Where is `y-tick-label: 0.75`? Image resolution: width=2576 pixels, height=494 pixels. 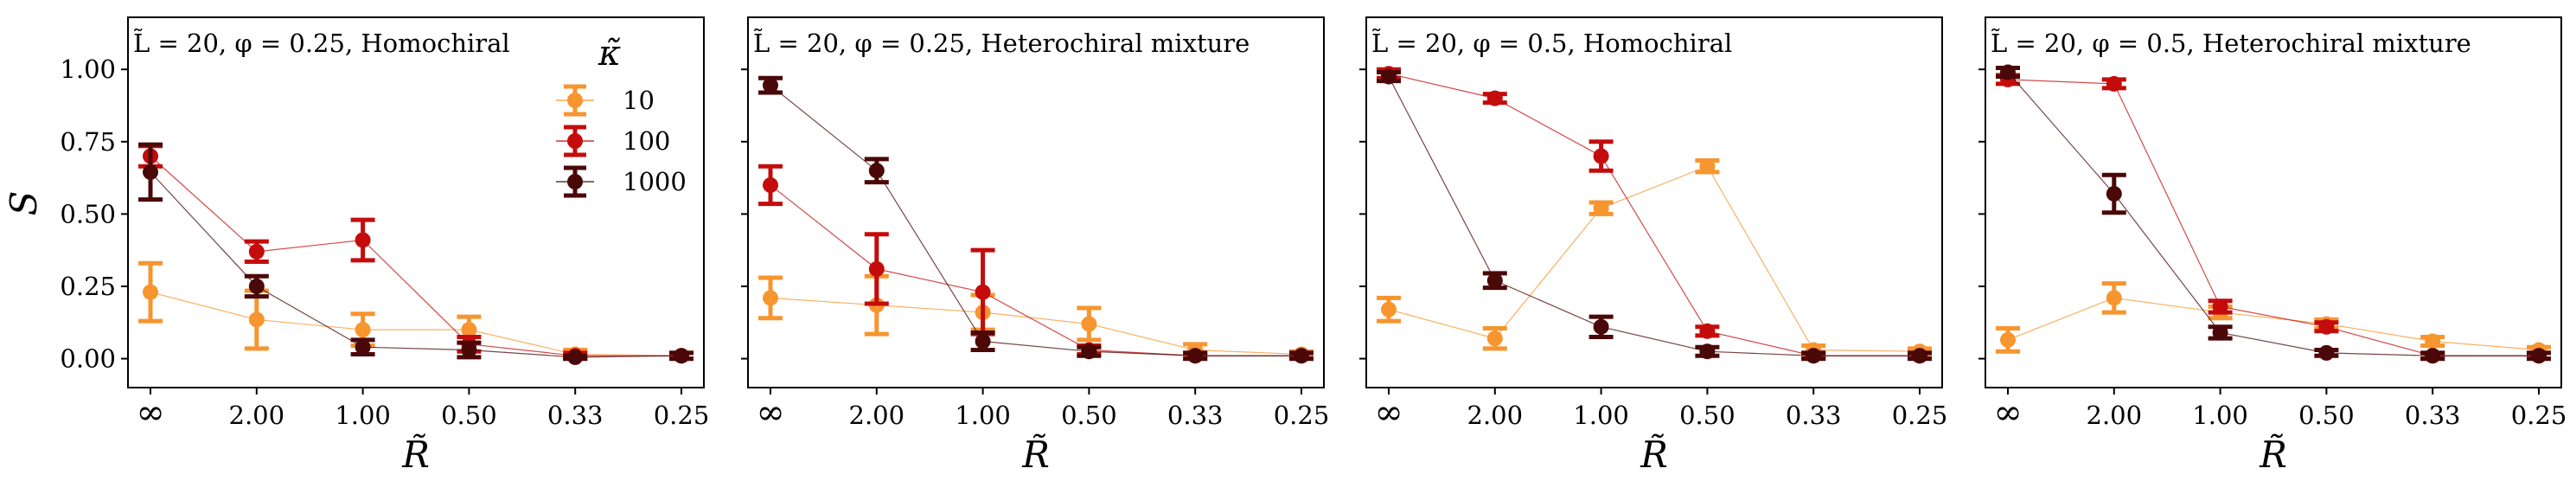
y-tick-label: 0.75 is located at coordinates (88, 142).